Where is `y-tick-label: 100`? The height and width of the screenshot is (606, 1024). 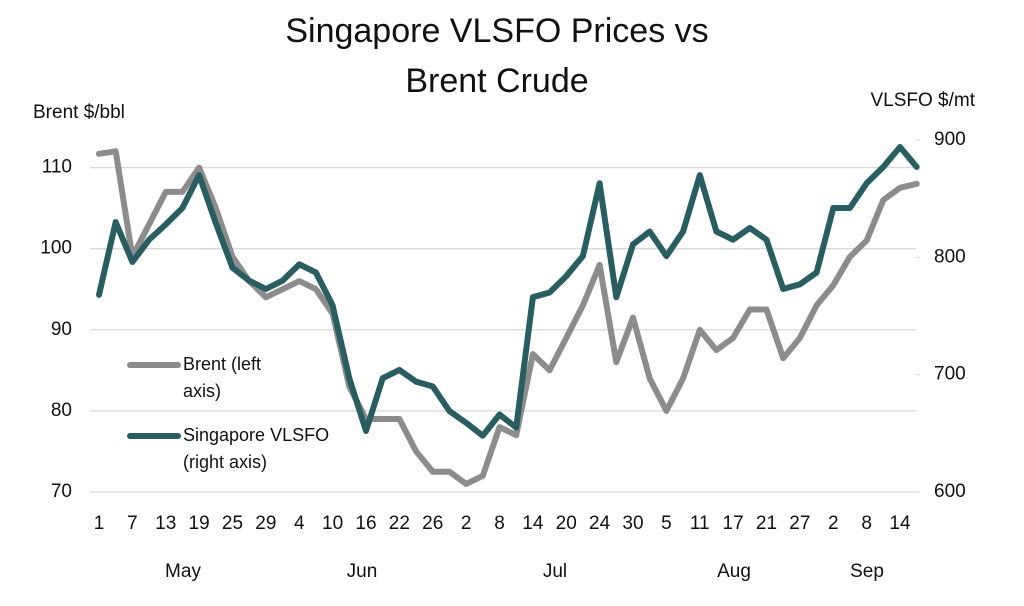
y-tick-label: 100 is located at coordinates (56, 248).